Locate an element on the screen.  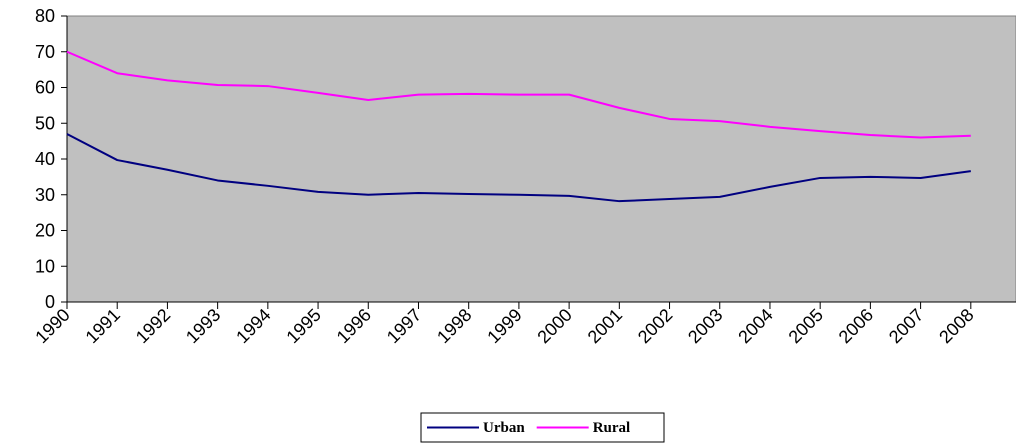
x-tick-label: 2007 is located at coordinates (906, 326).